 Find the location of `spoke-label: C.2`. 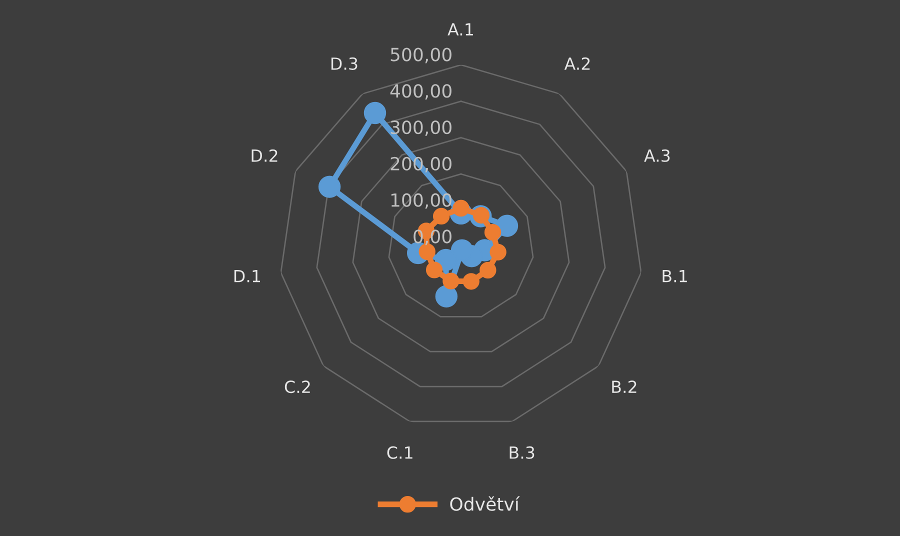

spoke-label: C.2 is located at coordinates (297, 387).